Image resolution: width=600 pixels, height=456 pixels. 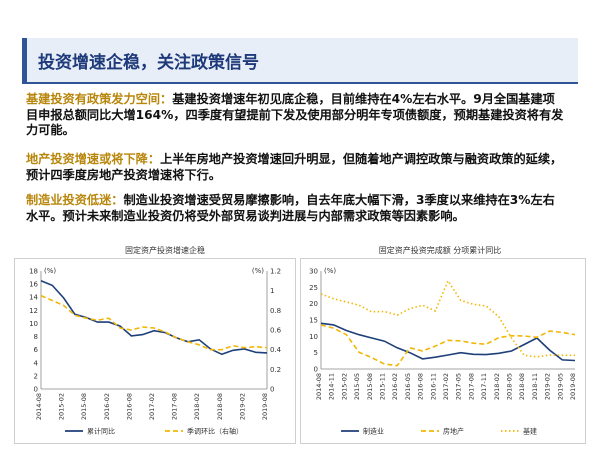 I want to click on legend-label: 制造业, so click(x=373, y=431).